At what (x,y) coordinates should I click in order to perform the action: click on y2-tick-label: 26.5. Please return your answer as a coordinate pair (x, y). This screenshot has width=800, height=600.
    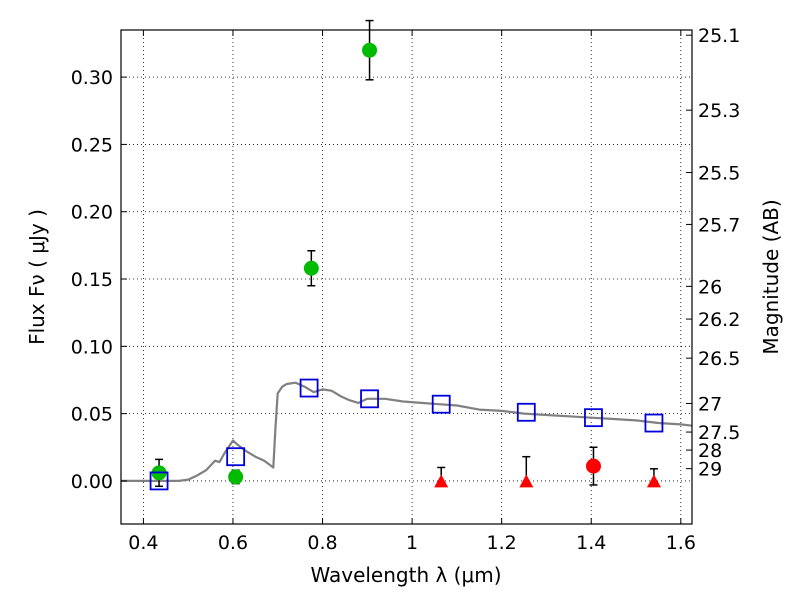
    Looking at the image, I should click on (719, 359).